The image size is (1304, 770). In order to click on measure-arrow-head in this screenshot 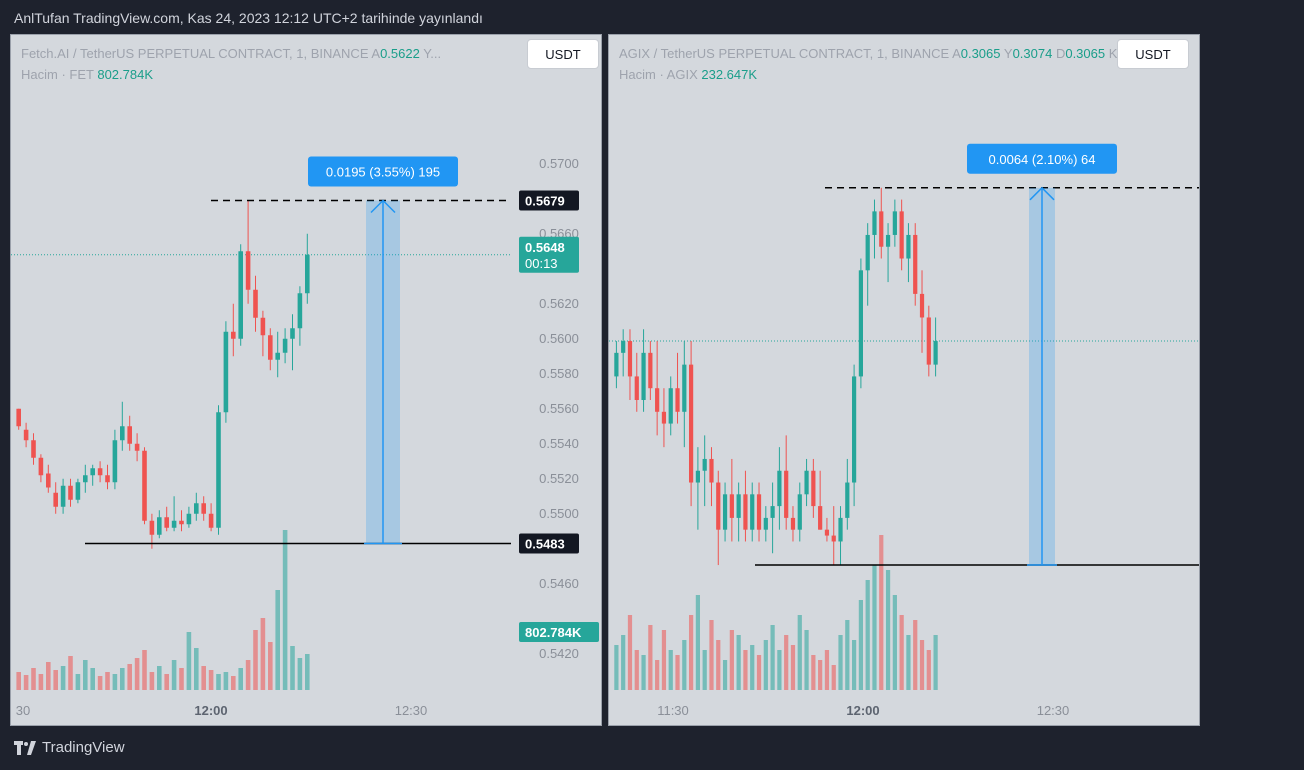, I will do `click(1042, 193)`.